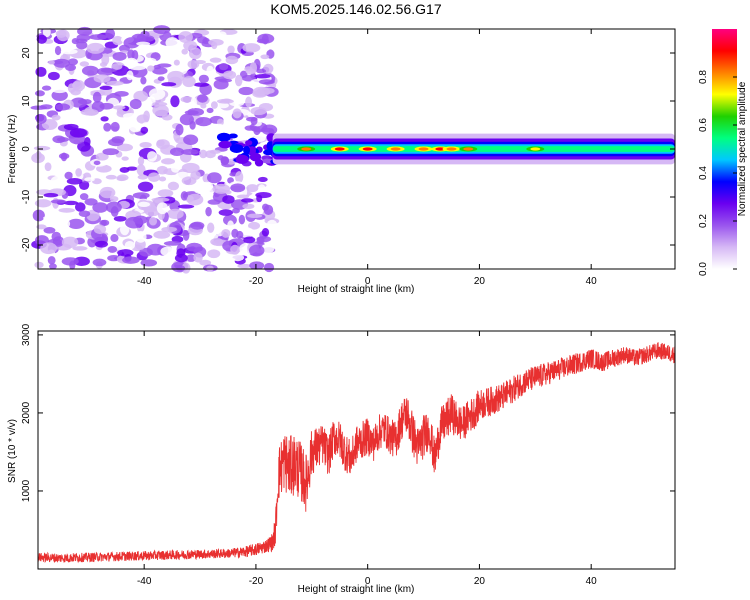  Describe the element at coordinates (717, 173) in the screenshot. I see `colorbar-ticks: 0.0 0.2 0.4 0.6 0.8` at that location.